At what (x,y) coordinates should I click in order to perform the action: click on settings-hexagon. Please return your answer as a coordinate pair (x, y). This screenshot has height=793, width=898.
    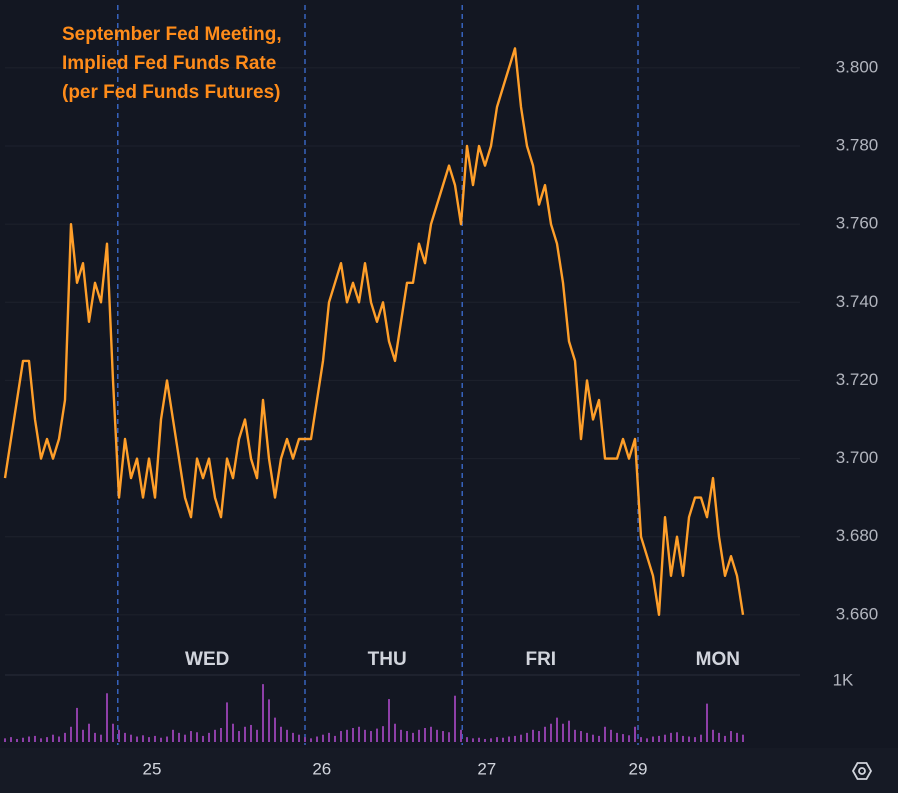
    Looking at the image, I should click on (862, 771).